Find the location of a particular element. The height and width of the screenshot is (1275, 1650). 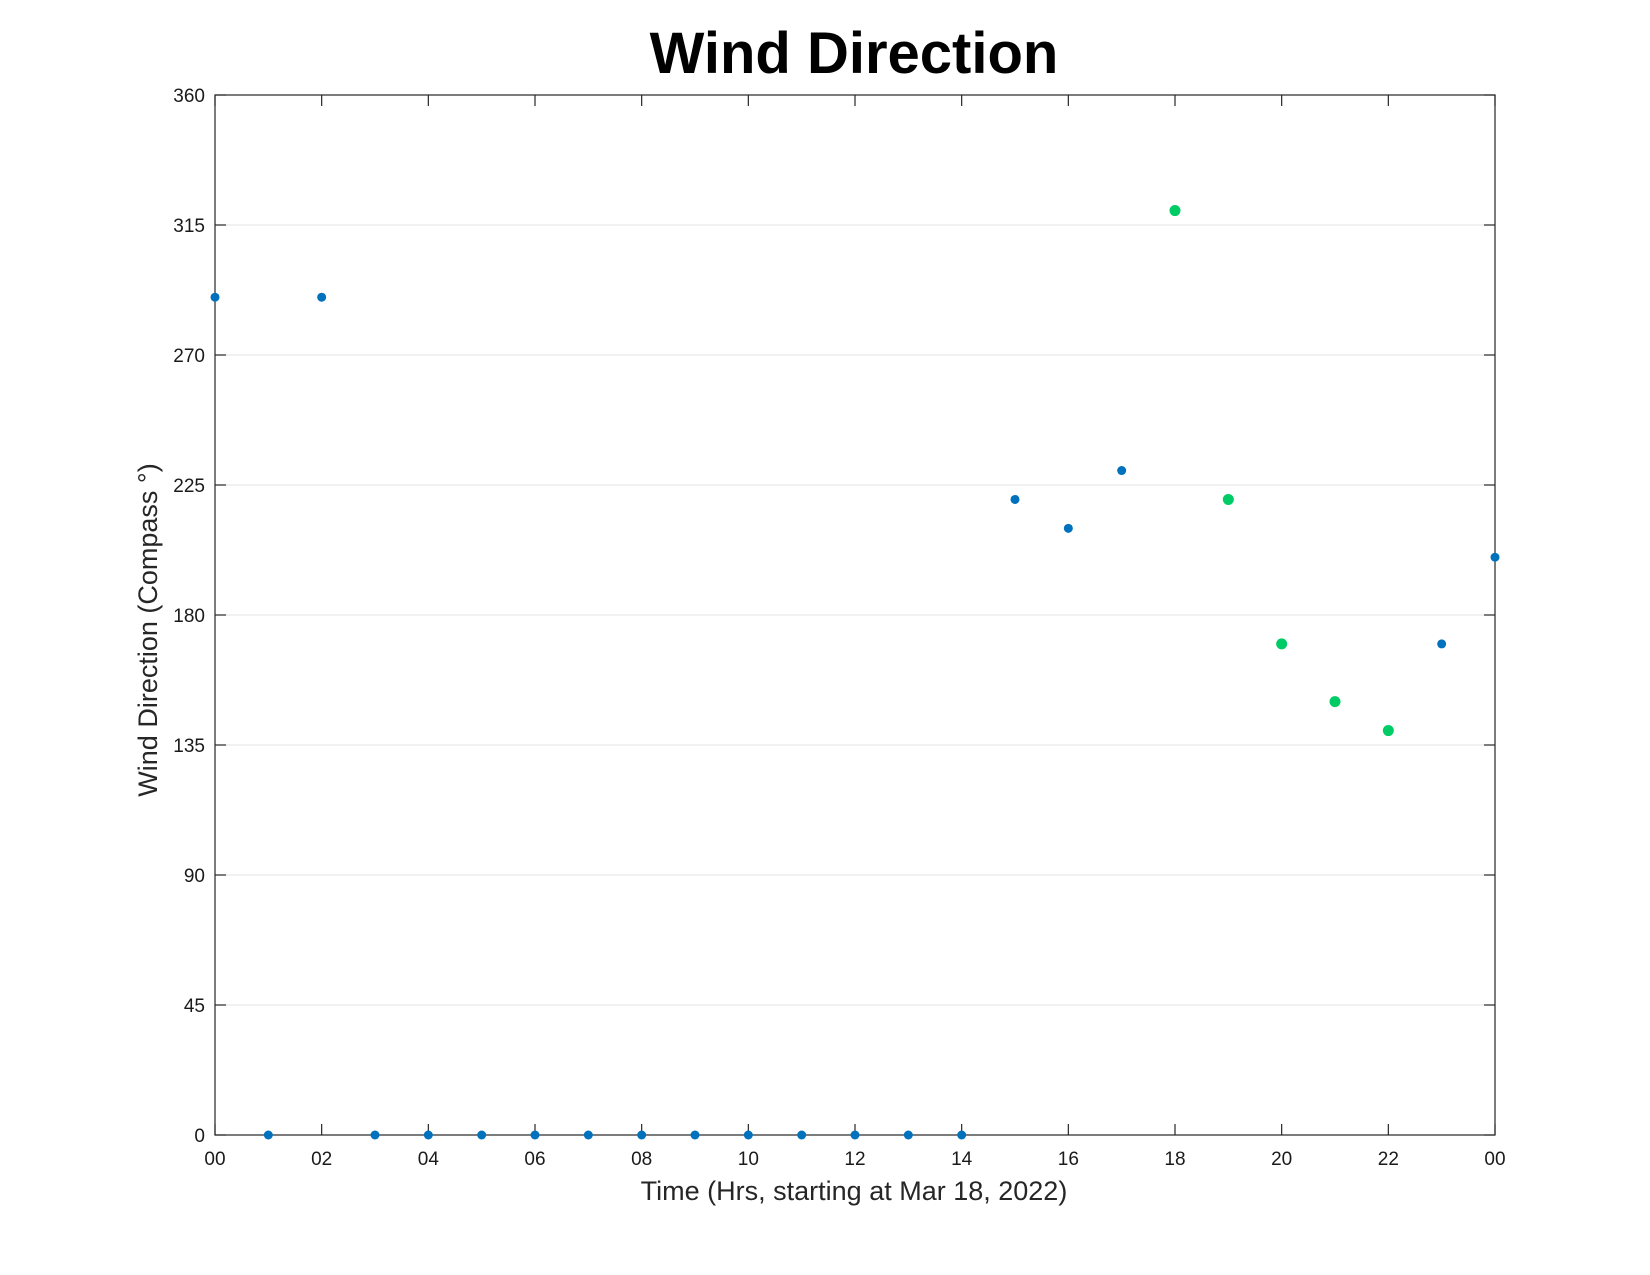

x-tick-label: 08 is located at coordinates (641, 1159).